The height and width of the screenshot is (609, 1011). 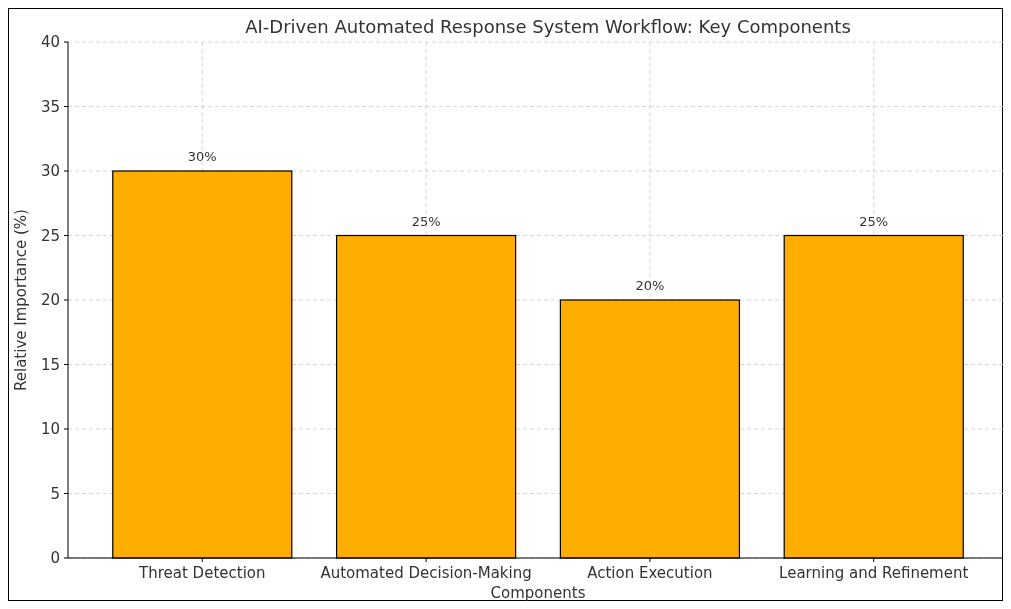 I want to click on x-axis-title: Components, so click(x=538, y=593).